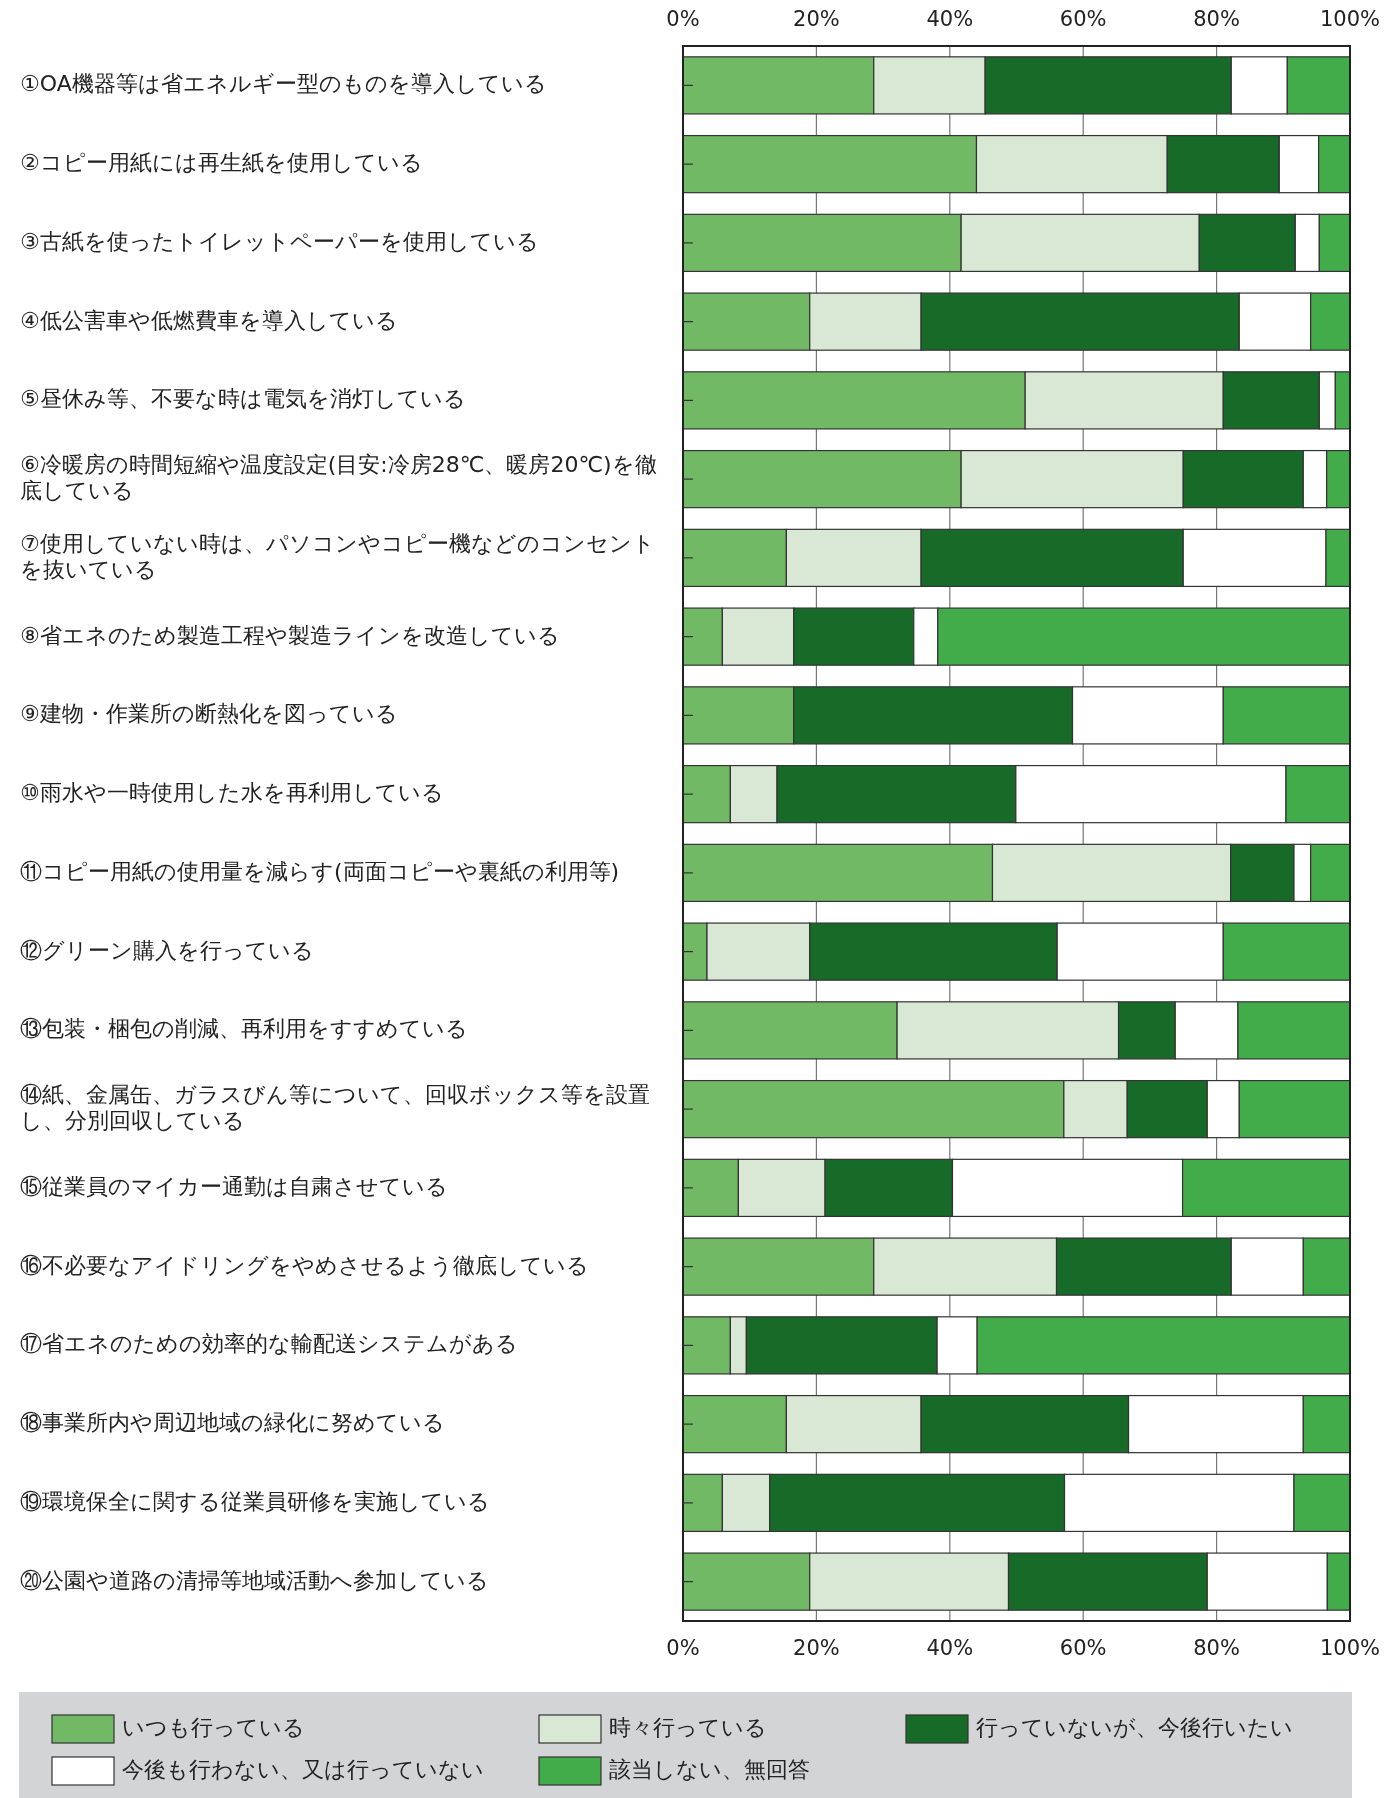 The width and height of the screenshot is (1386, 1798). I want to click on x-tick-label: 0%, so click(683, 1648).